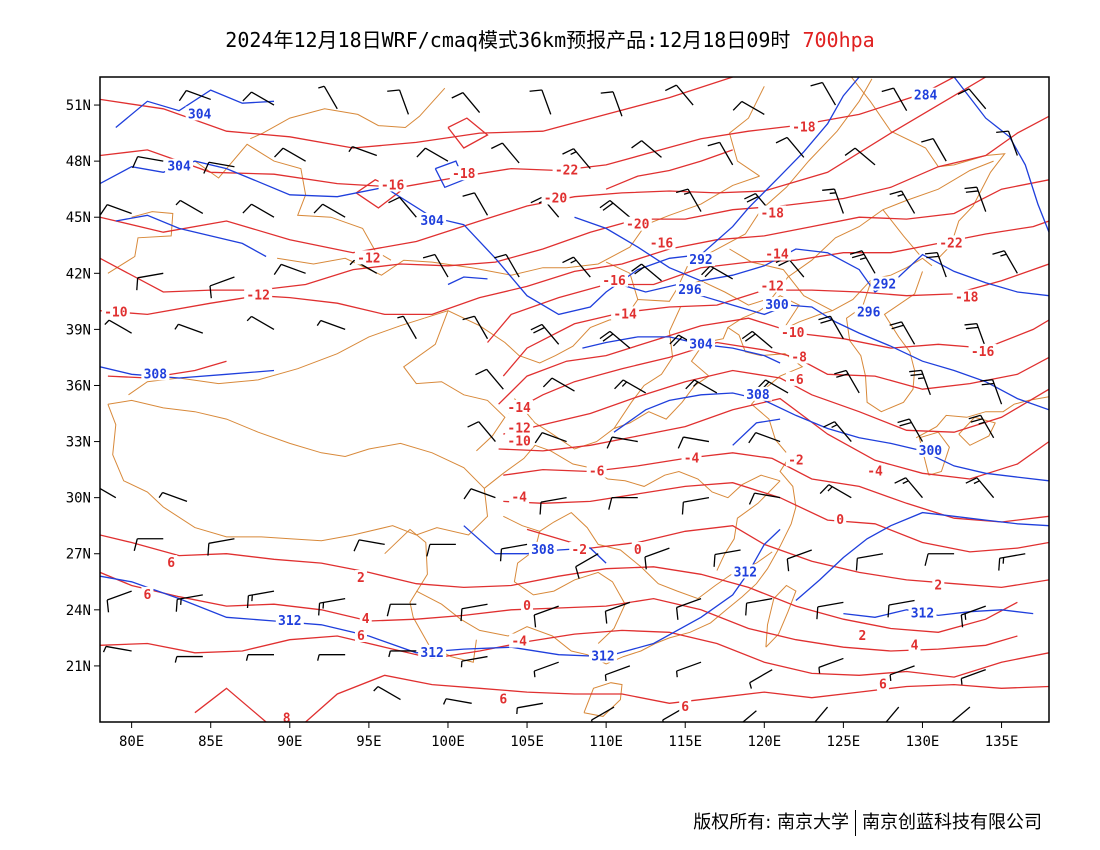 The height and width of the screenshot is (850, 1100). I want to click on lat-tick-label: 45N, so click(78, 218).